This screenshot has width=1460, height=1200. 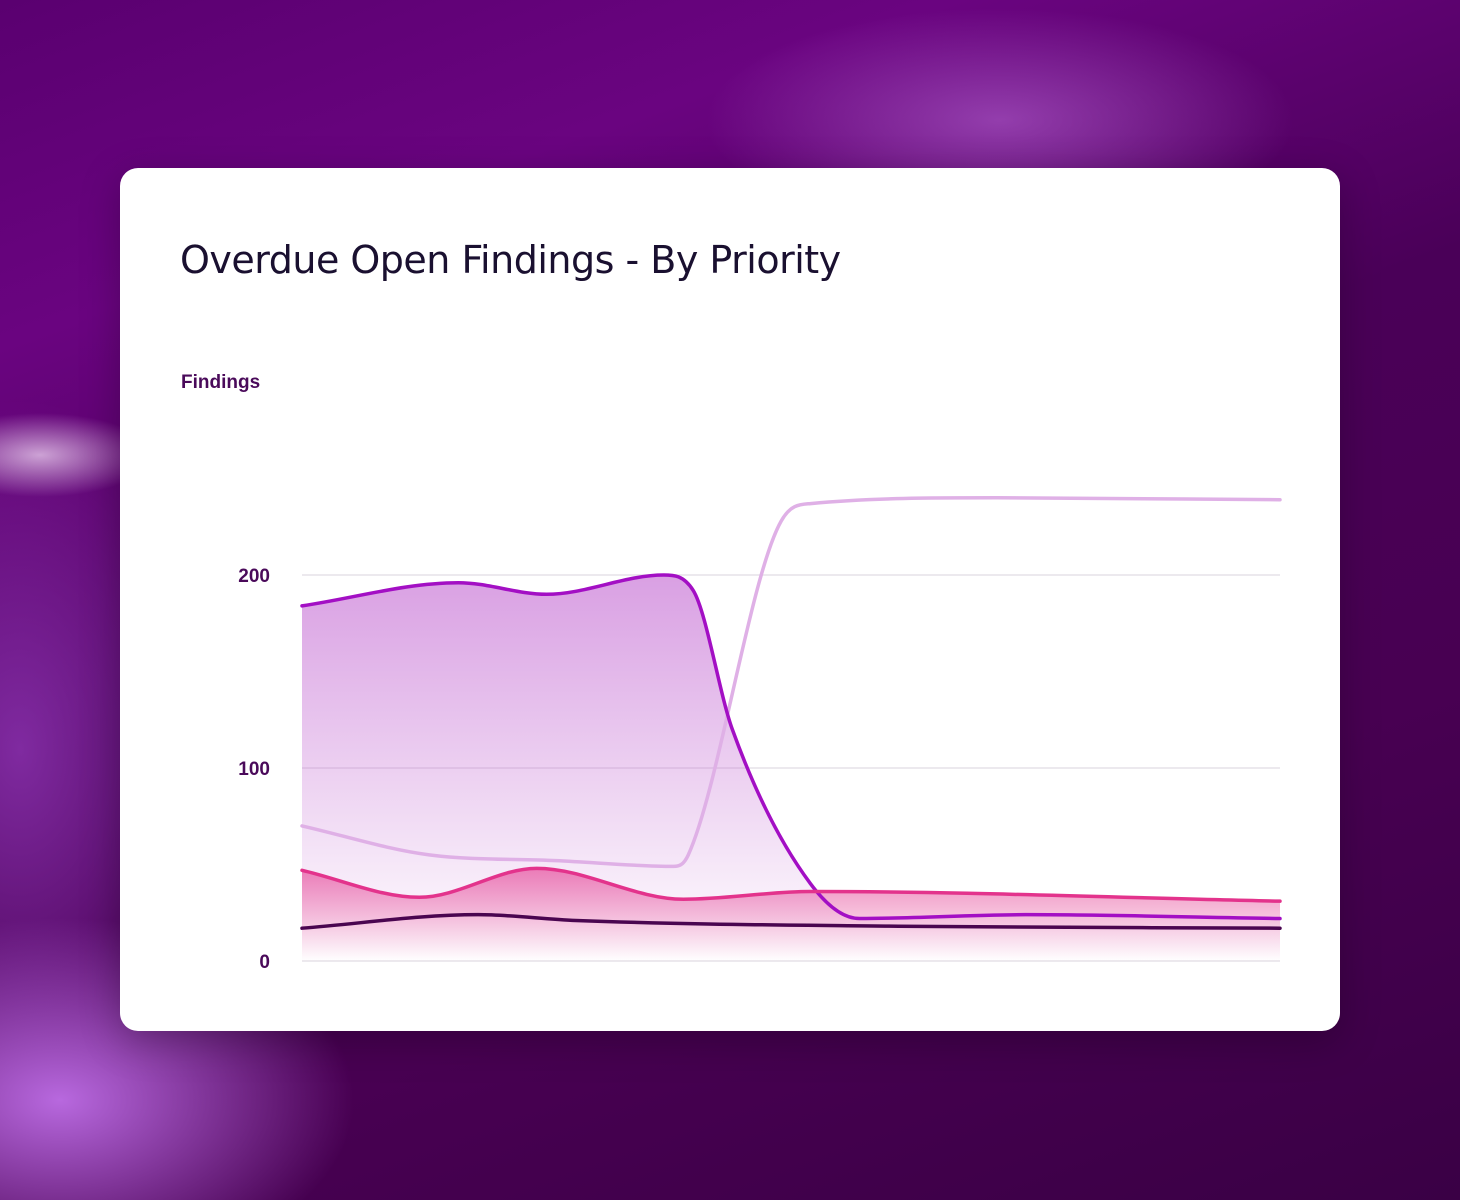 I want to click on y-tick-label: 100, so click(x=254, y=769).